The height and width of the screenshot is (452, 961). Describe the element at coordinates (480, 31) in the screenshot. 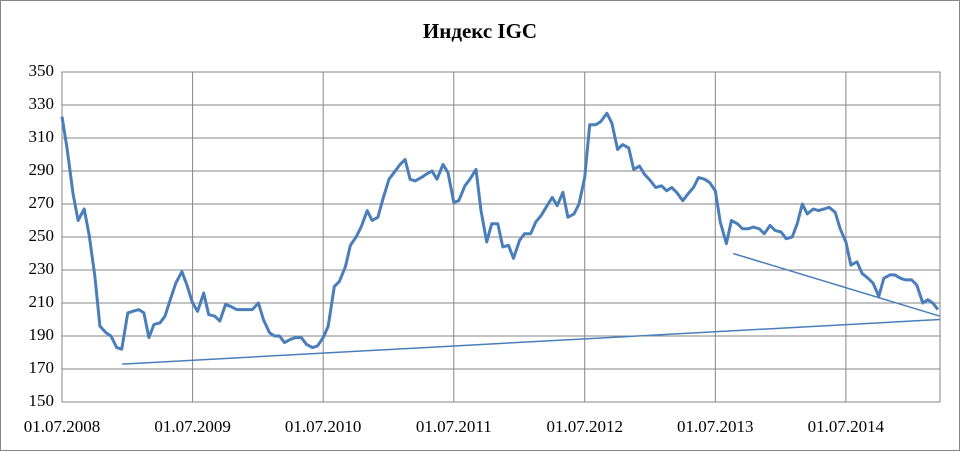

I see `chart-title: Индекс IGC` at that location.